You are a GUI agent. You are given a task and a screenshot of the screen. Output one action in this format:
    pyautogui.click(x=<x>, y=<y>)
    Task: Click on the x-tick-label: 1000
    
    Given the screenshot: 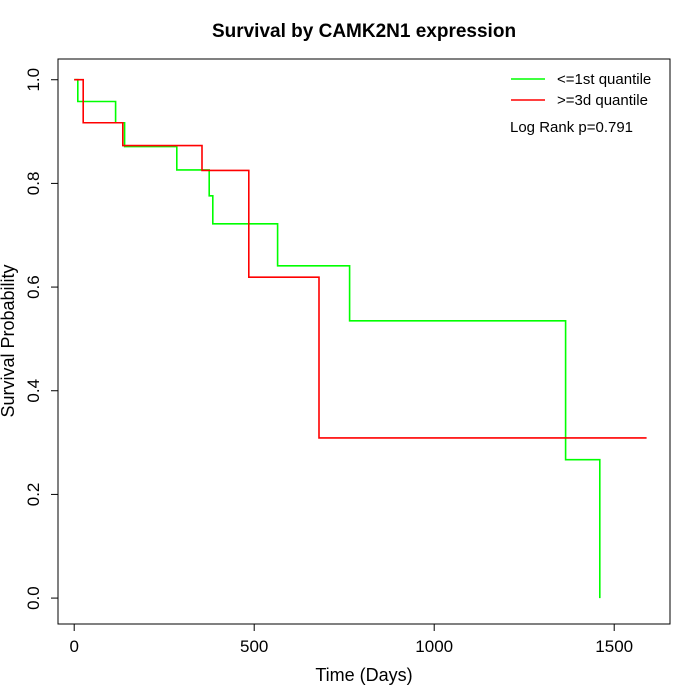 What is the action you would take?
    pyautogui.click(x=434, y=646)
    